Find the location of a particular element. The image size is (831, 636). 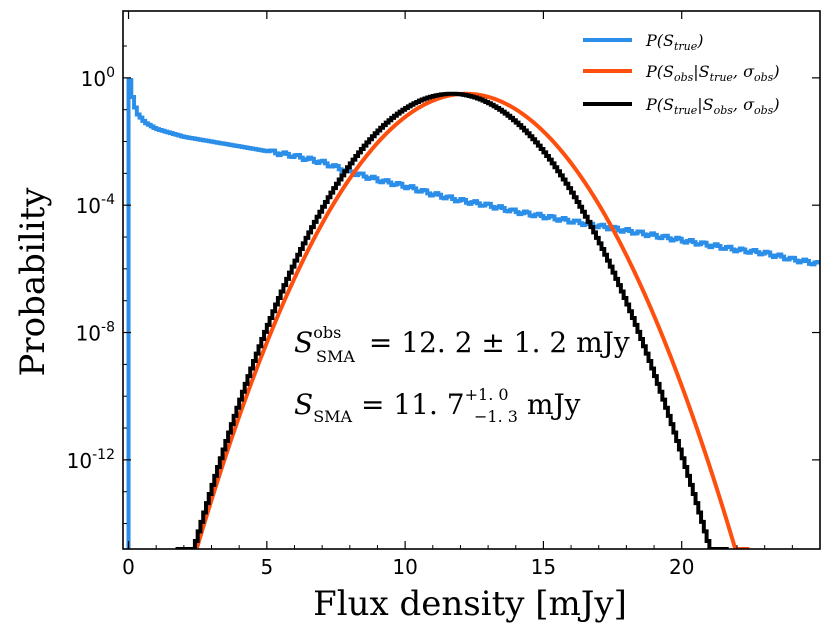

legend-label-p-obs: P(Sobs|Strue, σobs) is located at coordinates (712, 73).